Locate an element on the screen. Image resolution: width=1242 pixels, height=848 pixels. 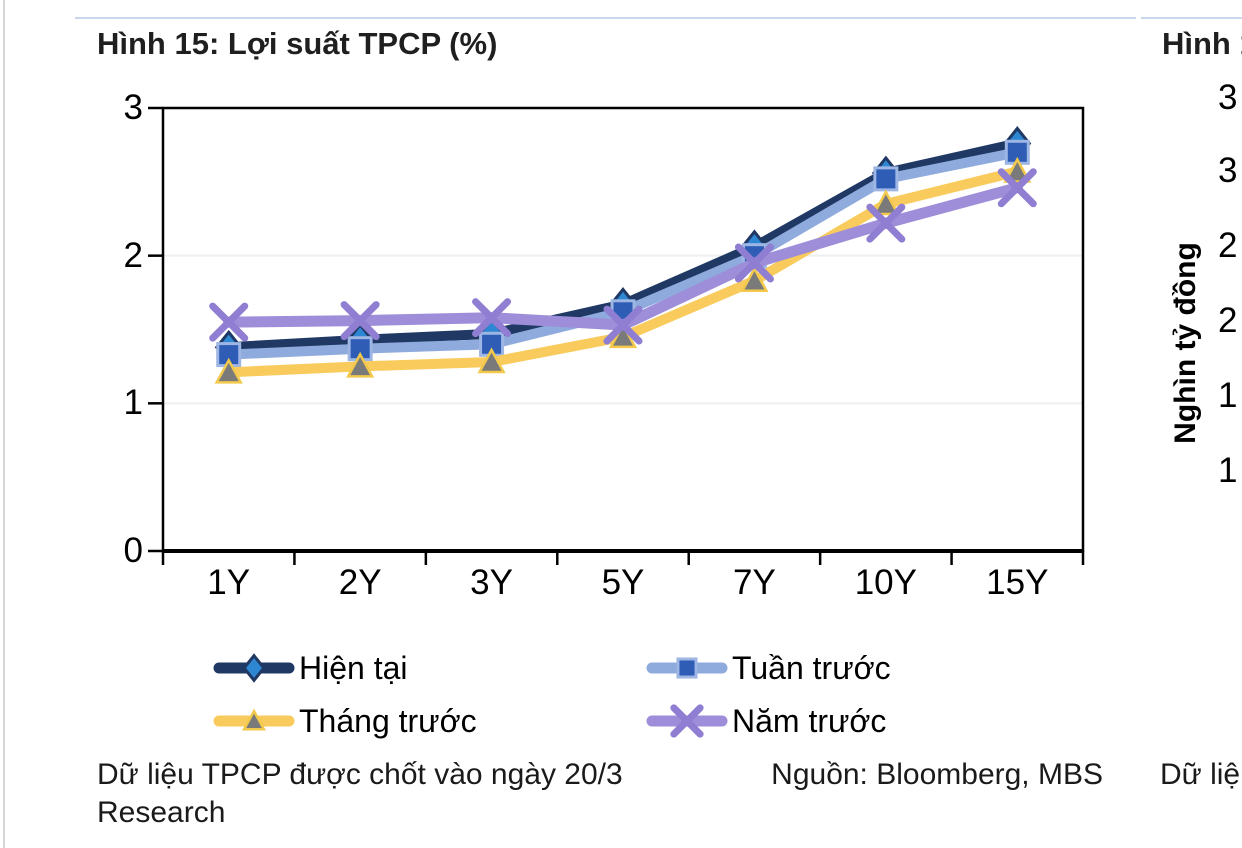
legend-label: Năm trước is located at coordinates (809, 720).